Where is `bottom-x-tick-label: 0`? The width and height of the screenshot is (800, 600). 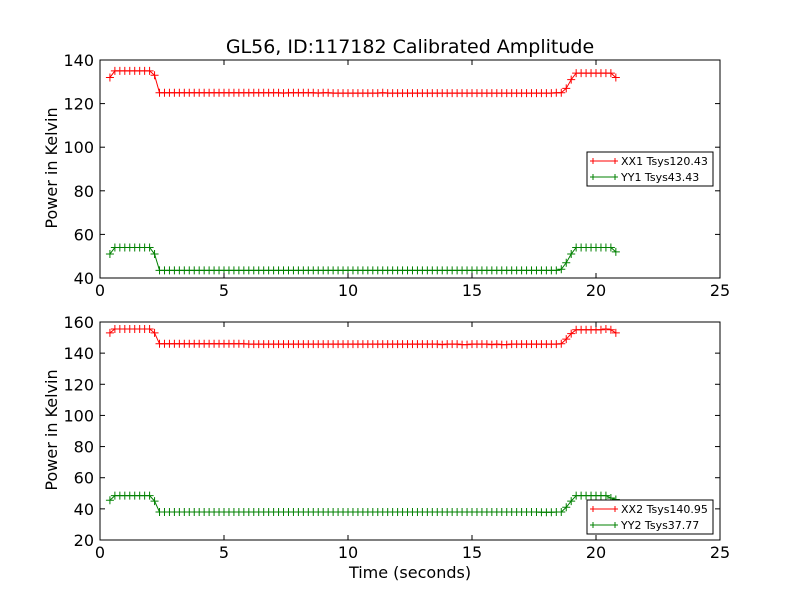 bottom-x-tick-label: 0 is located at coordinates (100, 552).